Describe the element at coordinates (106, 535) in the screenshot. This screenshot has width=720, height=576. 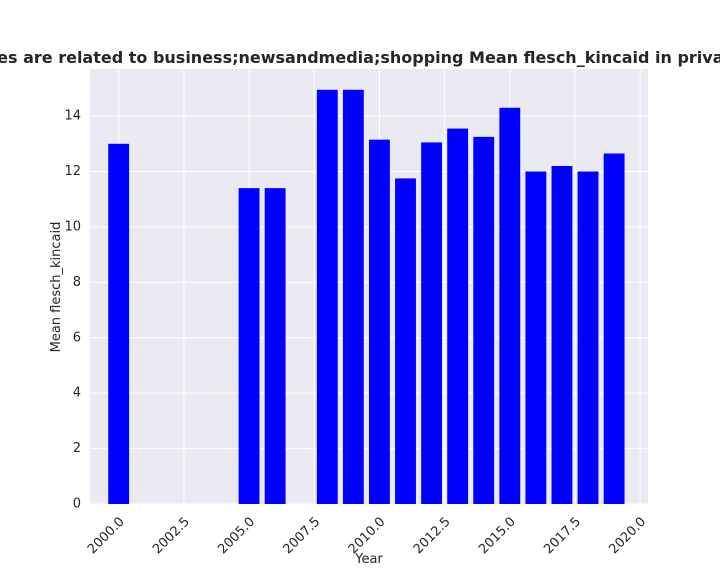
I see `x-tick-label: 2000.0` at that location.